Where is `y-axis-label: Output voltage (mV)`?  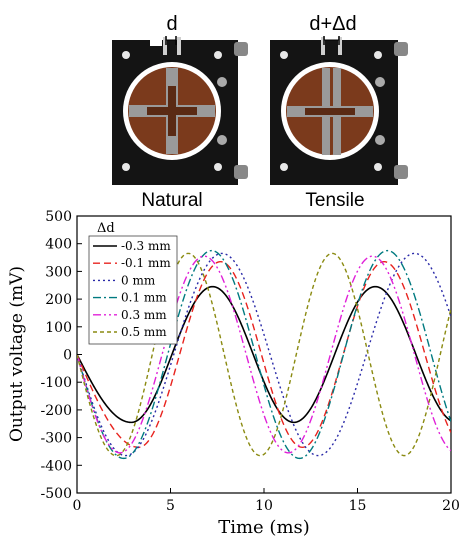
y-axis-label: Output voltage (mV) is located at coordinates (17, 354).